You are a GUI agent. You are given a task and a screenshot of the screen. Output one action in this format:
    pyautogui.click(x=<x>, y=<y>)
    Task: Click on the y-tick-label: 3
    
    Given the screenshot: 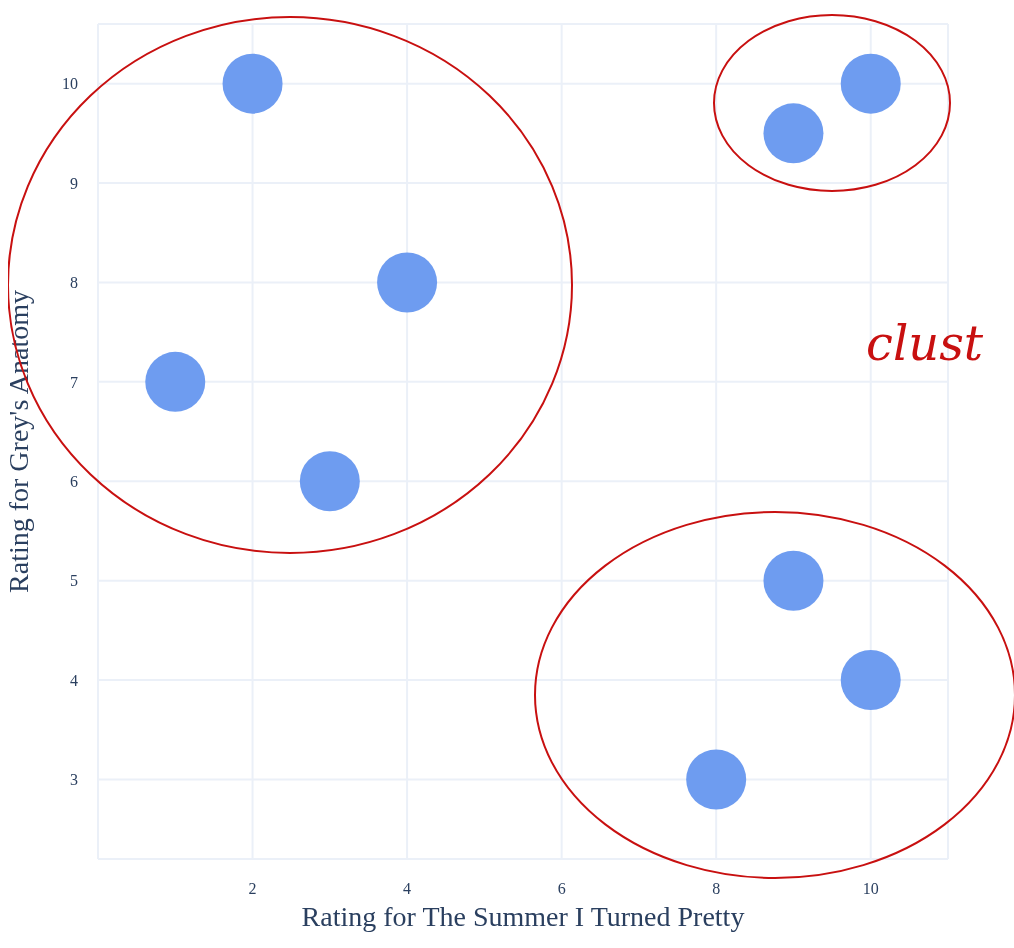 What is the action you would take?
    pyautogui.click(x=74, y=780)
    